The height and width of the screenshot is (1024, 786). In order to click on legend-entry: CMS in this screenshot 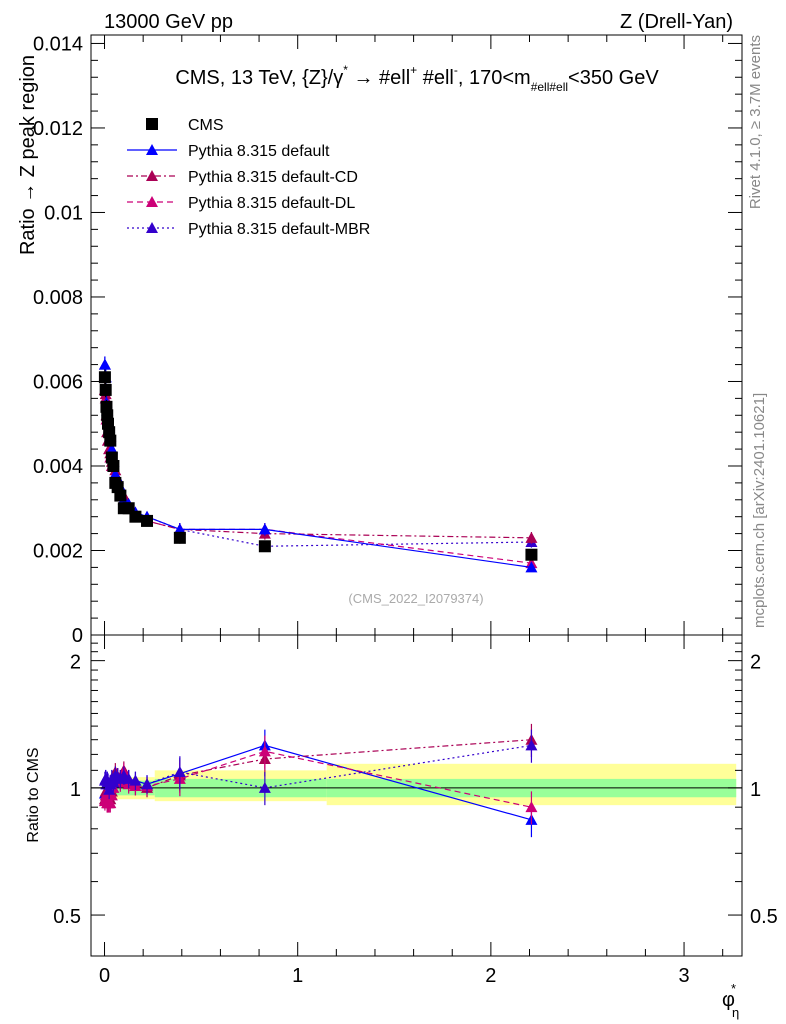, I will do `click(185, 125)`.